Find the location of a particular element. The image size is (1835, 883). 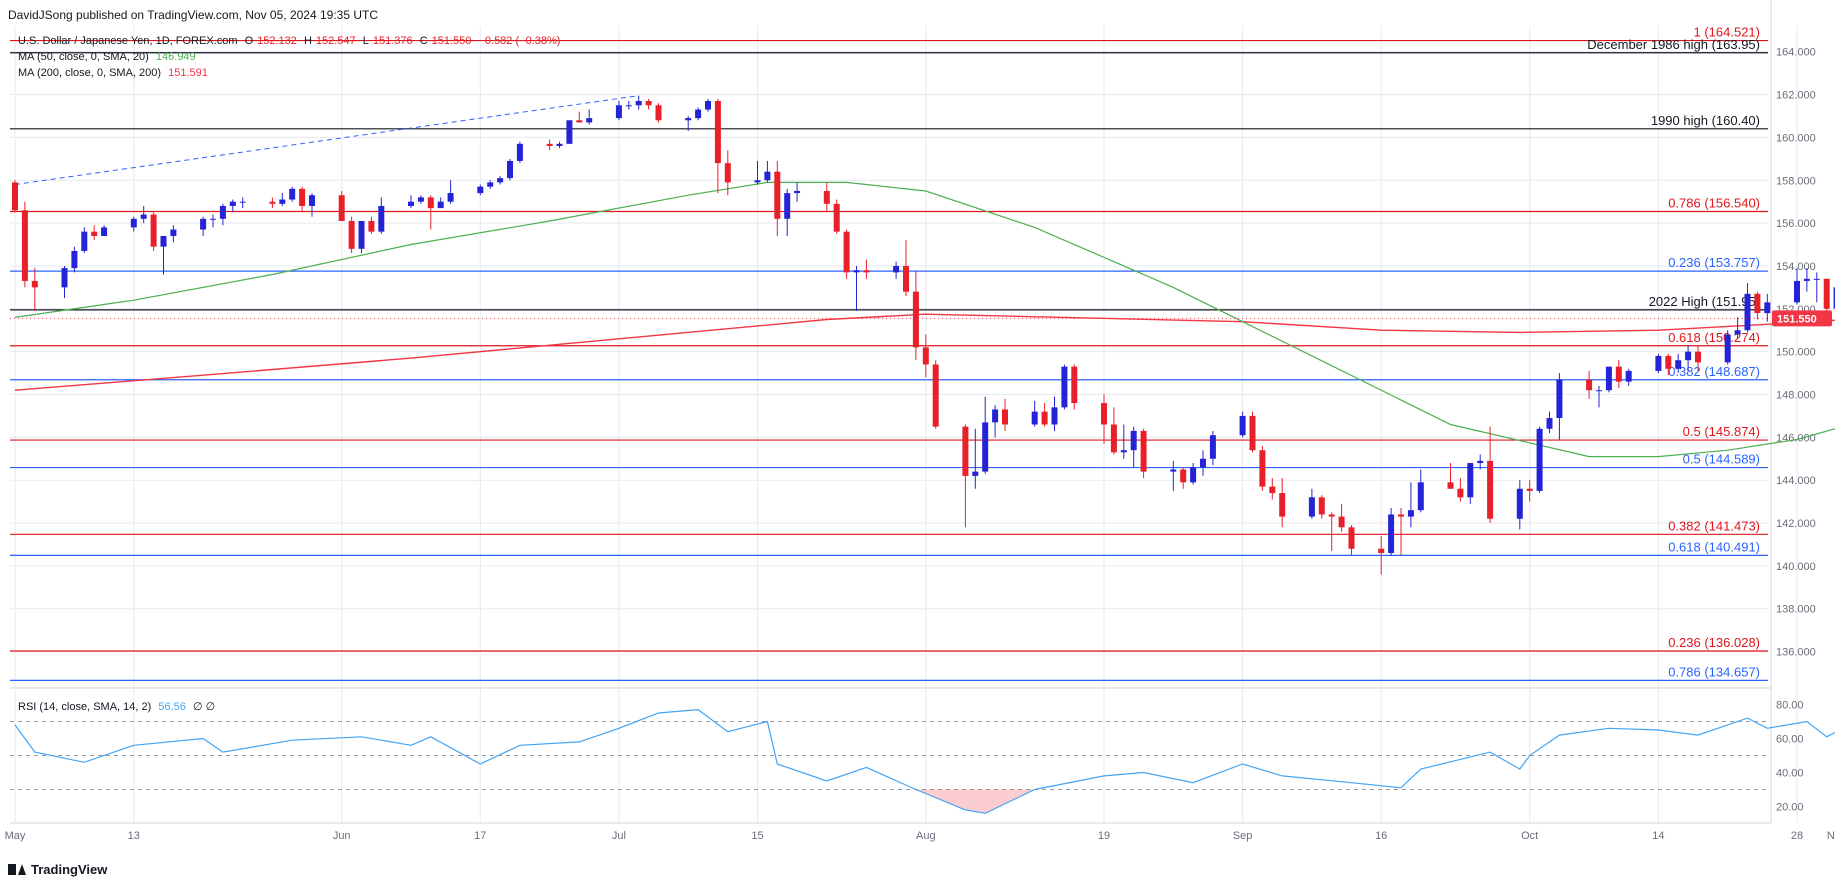

ohlc-low: L 151.376 is located at coordinates (387, 41).